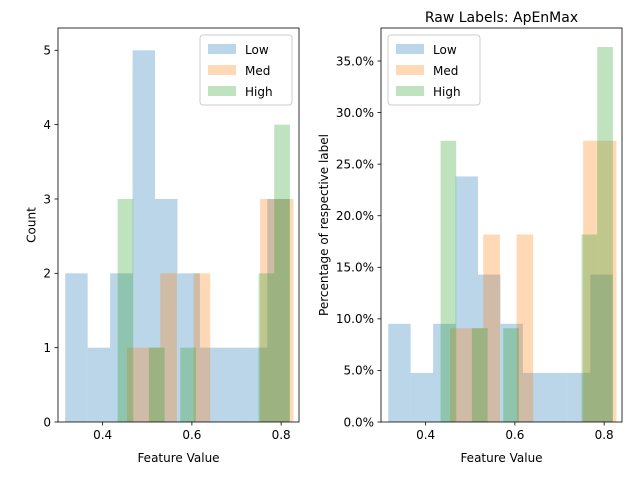  What do you see at coordinates (257, 50) in the screenshot?
I see `count-legend-label-low: Low` at bounding box center [257, 50].